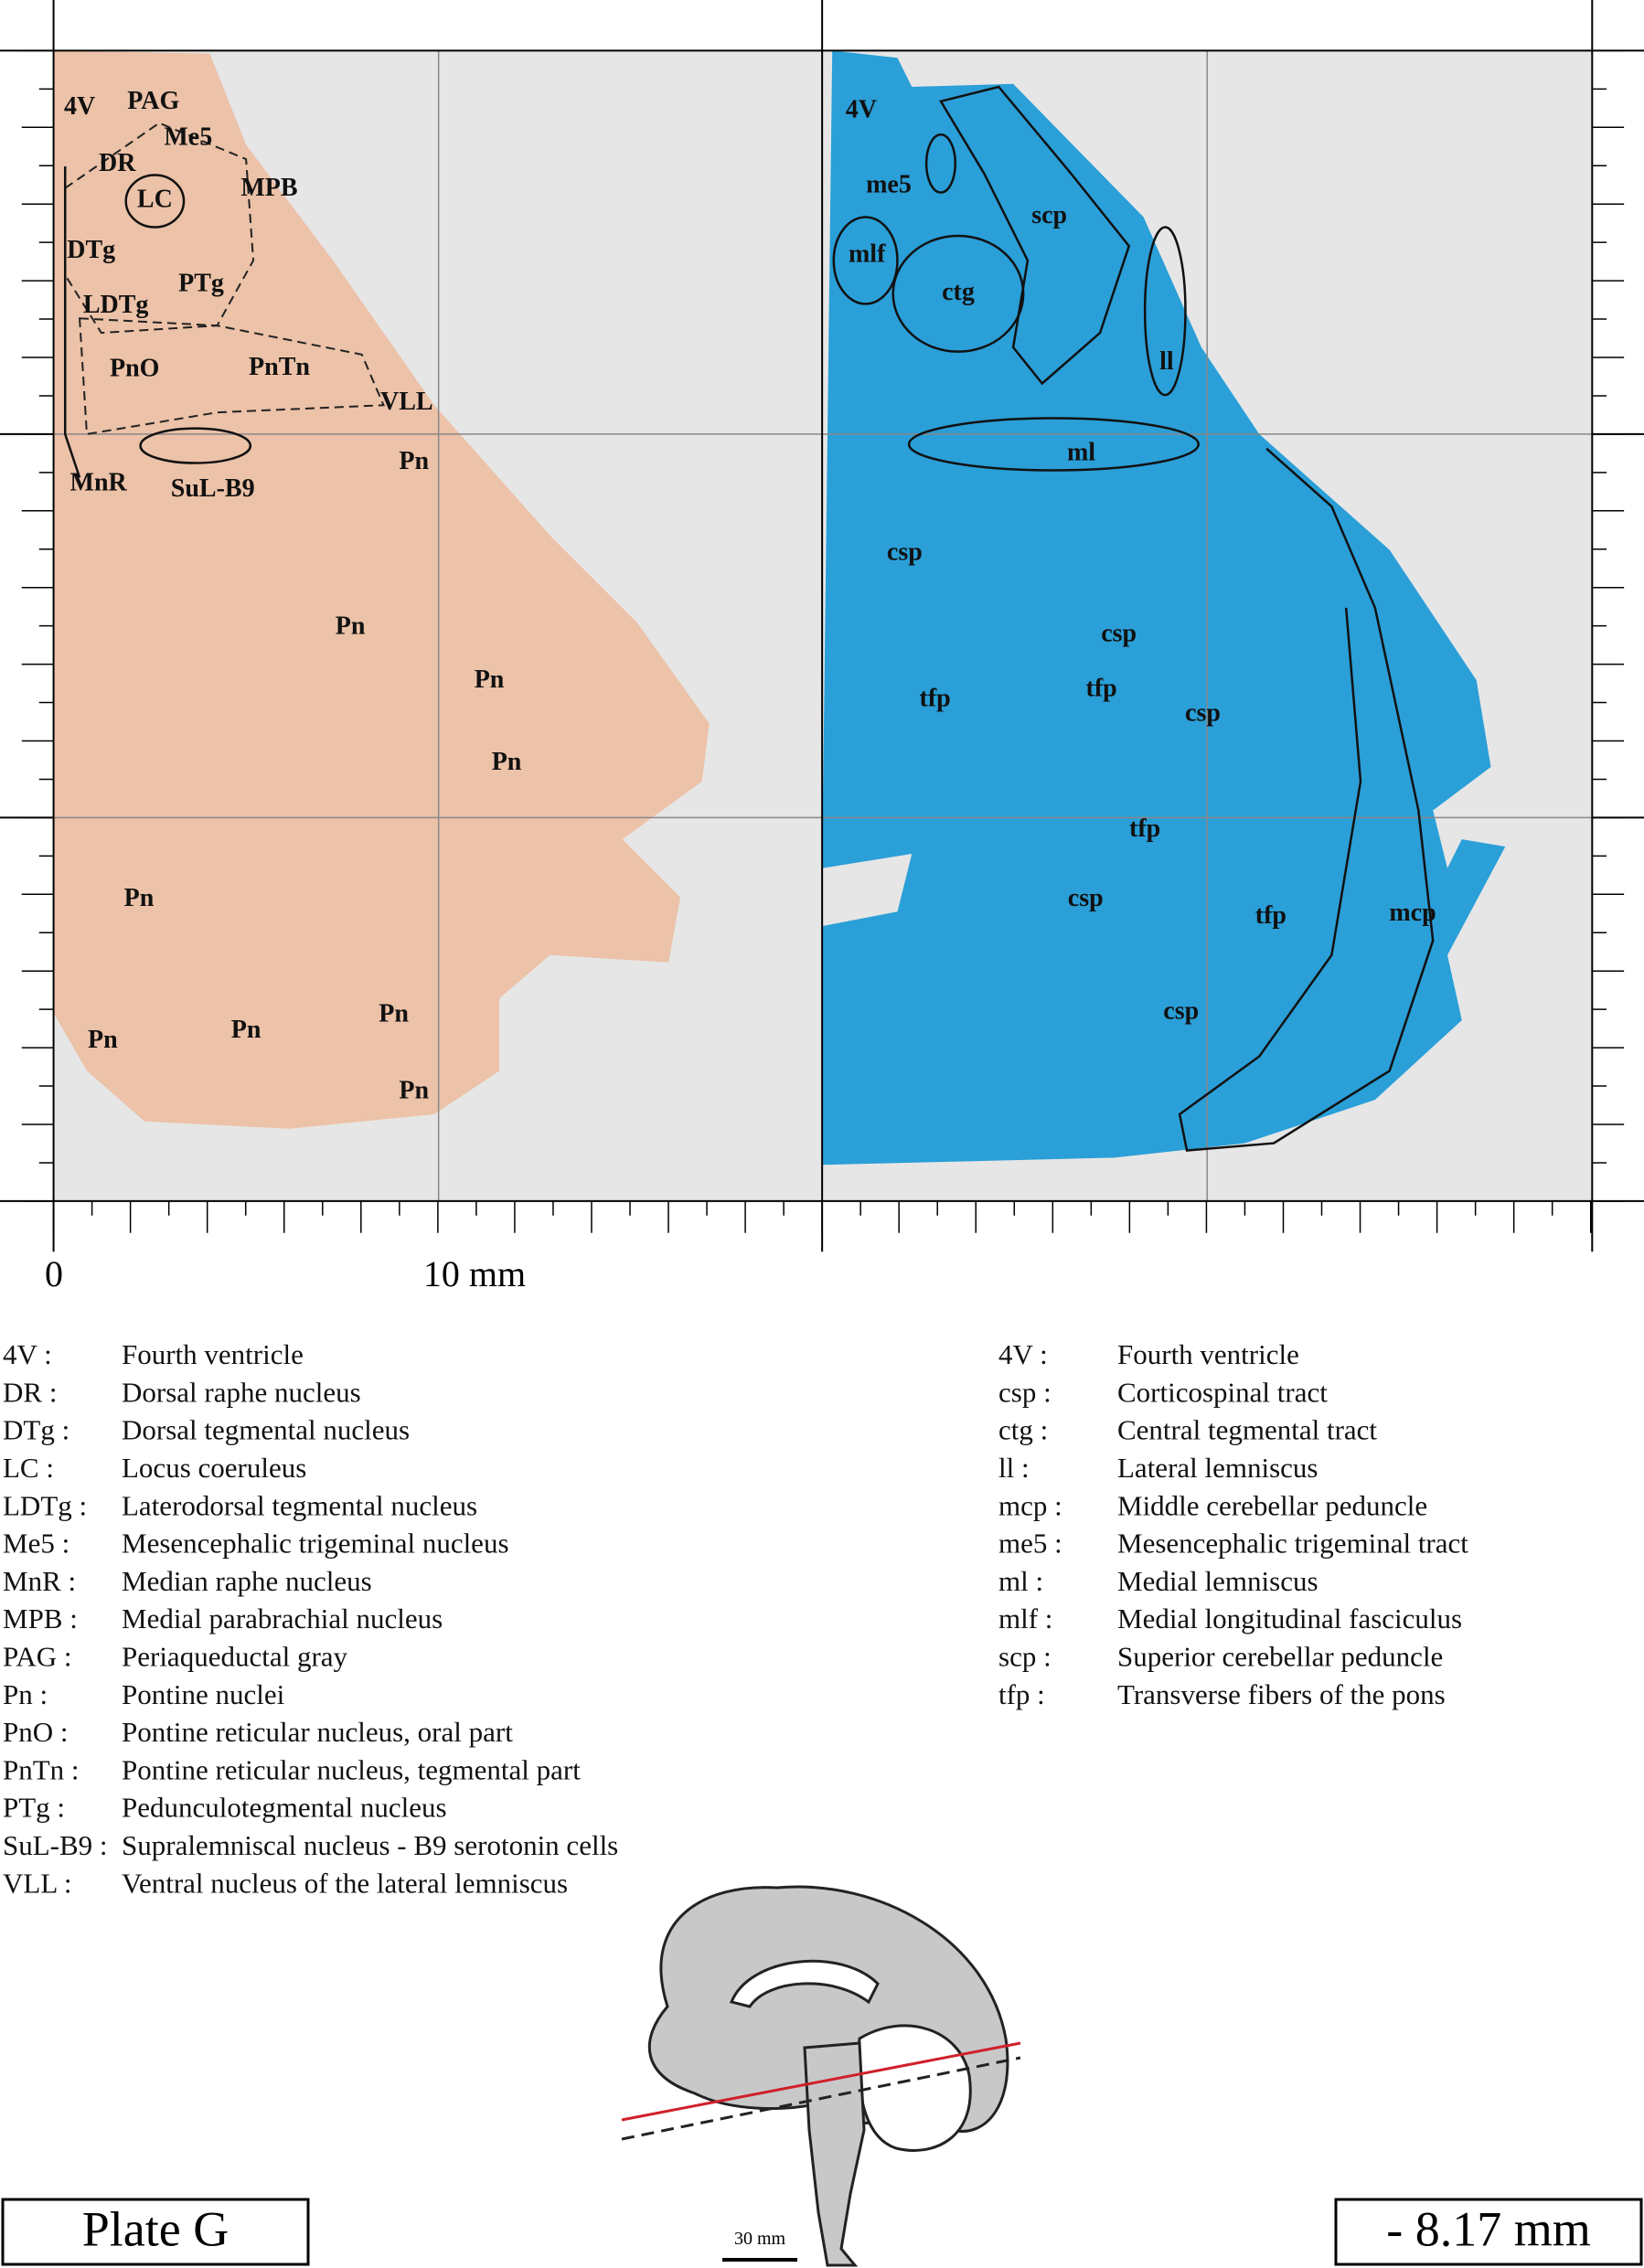 This screenshot has height=2268, width=1644. I want to click on region-label: scp, so click(1049, 215).